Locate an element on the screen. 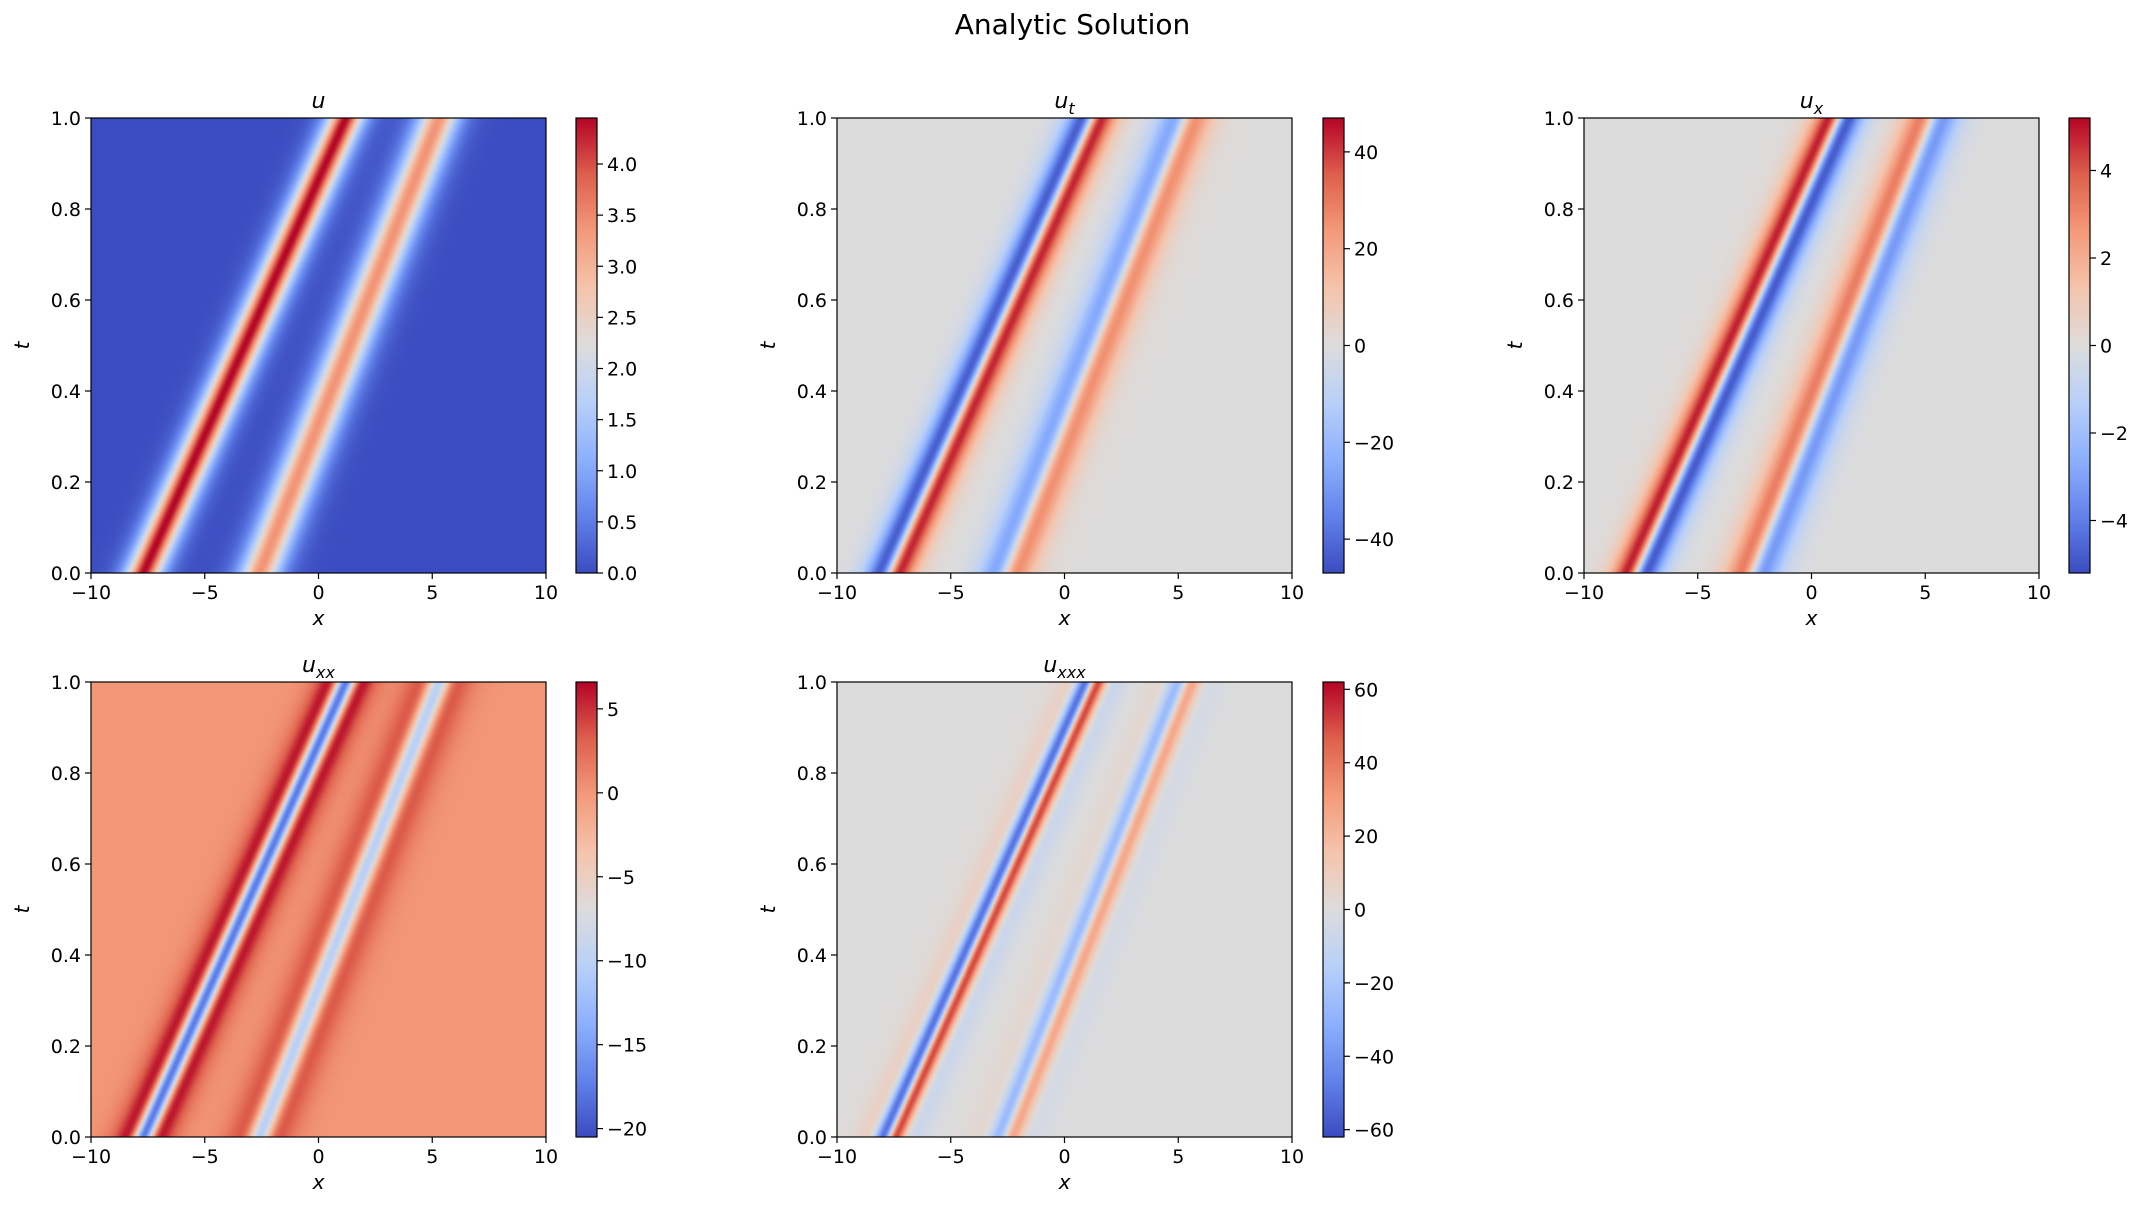 The height and width of the screenshot is (1214, 2145). subplot-title: uxxx is located at coordinates (1064, 667).